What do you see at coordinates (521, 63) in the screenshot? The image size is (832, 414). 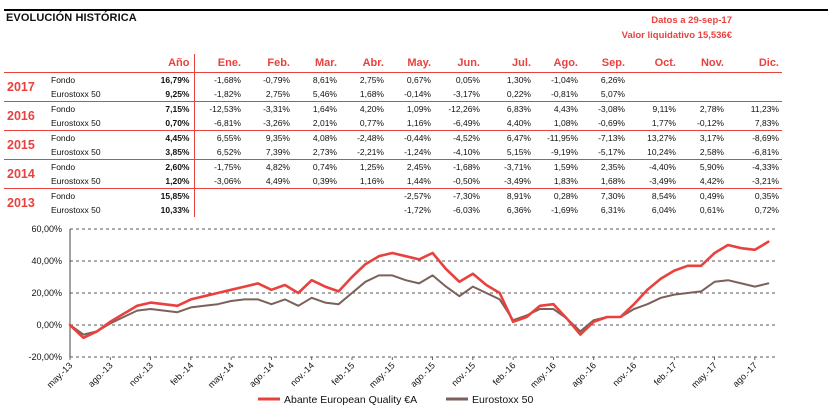 I see `column-header: Jul.` at bounding box center [521, 63].